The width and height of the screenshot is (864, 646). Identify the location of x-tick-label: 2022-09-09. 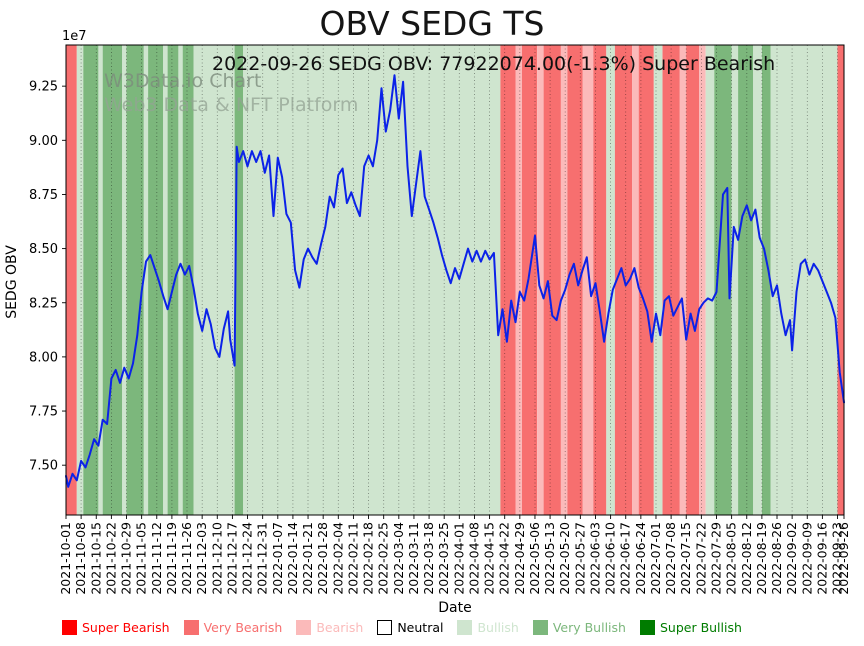
(806, 558).